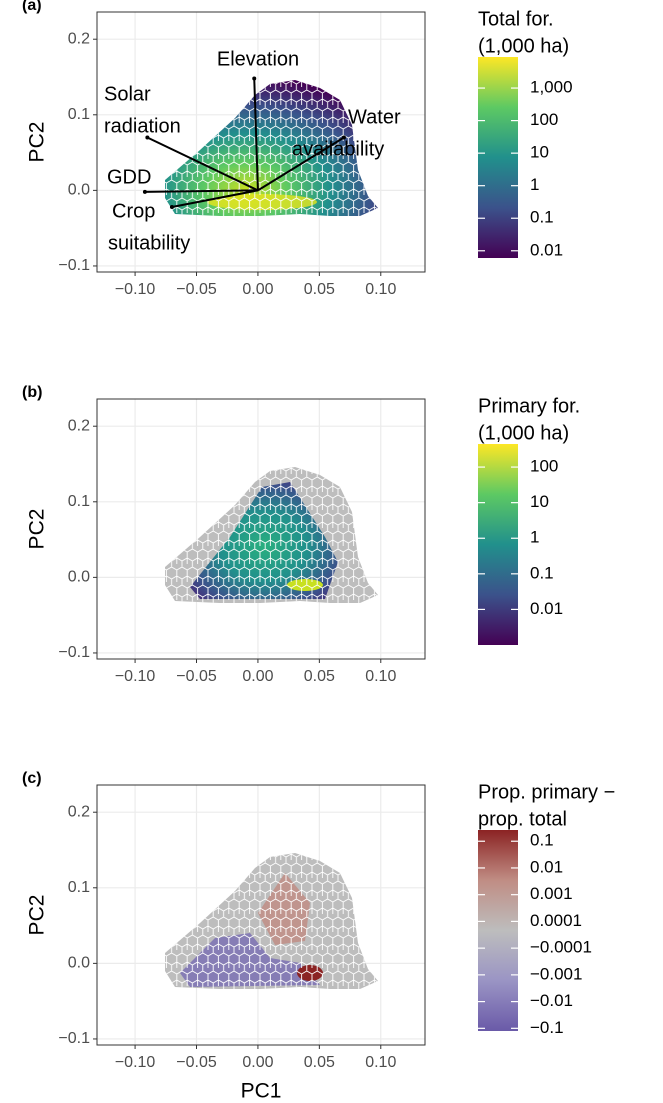  What do you see at coordinates (546, 792) in the screenshot?
I see `legend-title: Prop. primary −` at bounding box center [546, 792].